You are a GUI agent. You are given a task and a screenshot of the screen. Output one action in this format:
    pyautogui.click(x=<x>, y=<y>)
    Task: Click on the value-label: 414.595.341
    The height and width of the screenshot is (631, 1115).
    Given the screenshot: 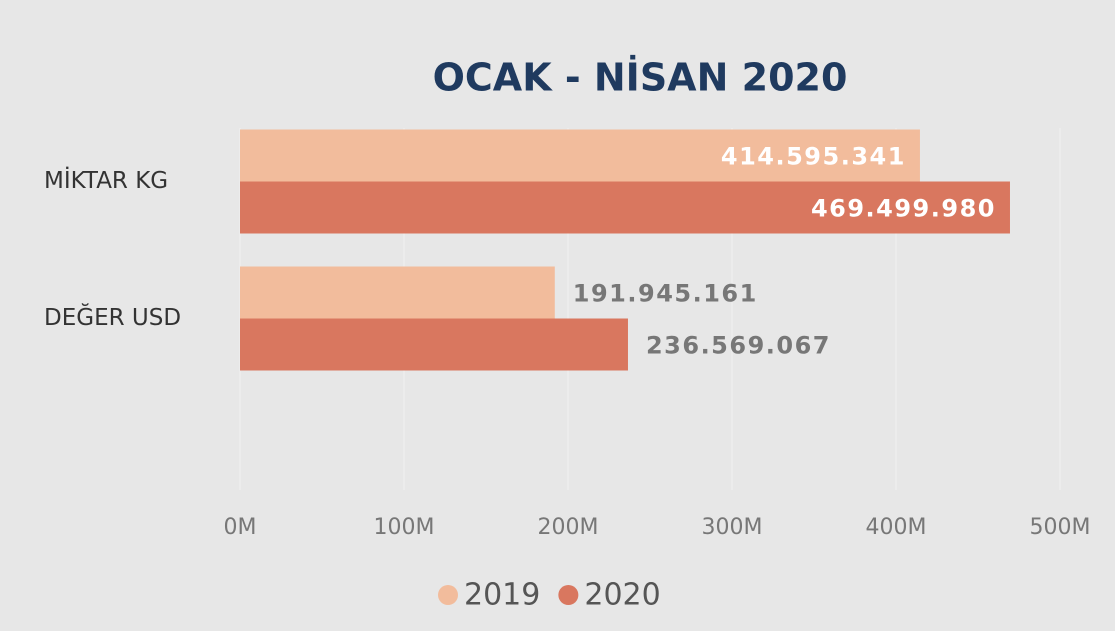 What is the action you would take?
    pyautogui.click(x=813, y=157)
    